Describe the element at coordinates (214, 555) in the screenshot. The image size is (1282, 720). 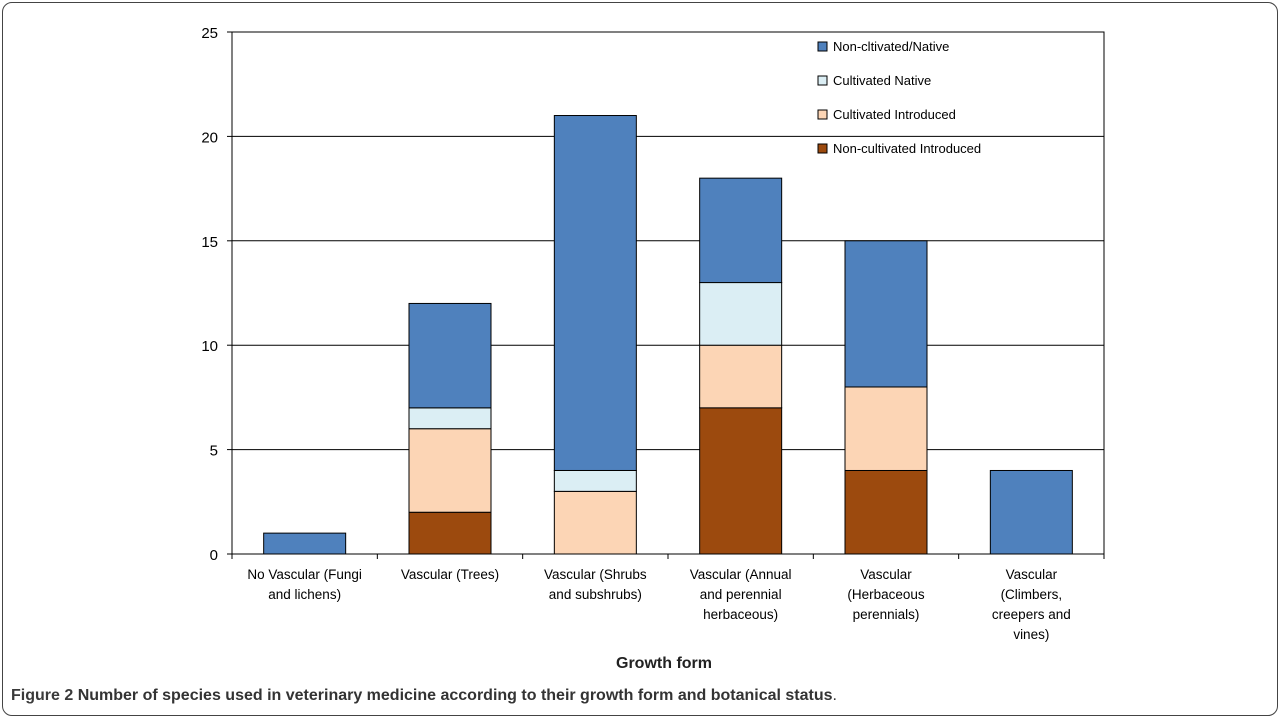
I see `y-tick-label: 0` at that location.